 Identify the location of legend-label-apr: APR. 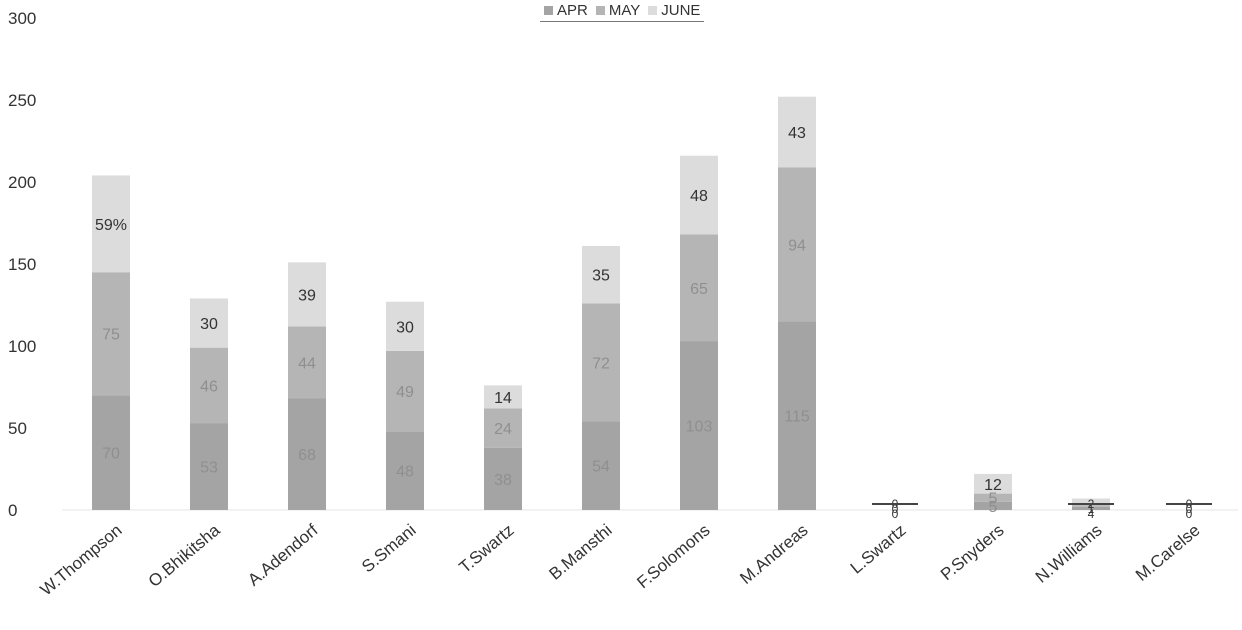
(572, 10).